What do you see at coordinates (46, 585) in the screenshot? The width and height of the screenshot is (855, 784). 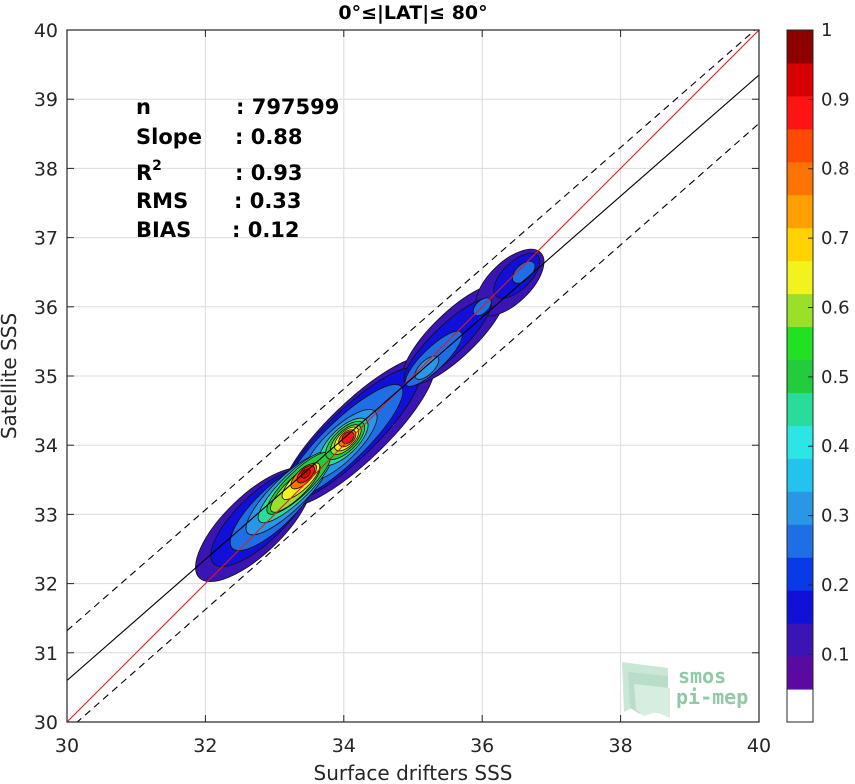 I see `y-tick-label: 32` at bounding box center [46, 585].